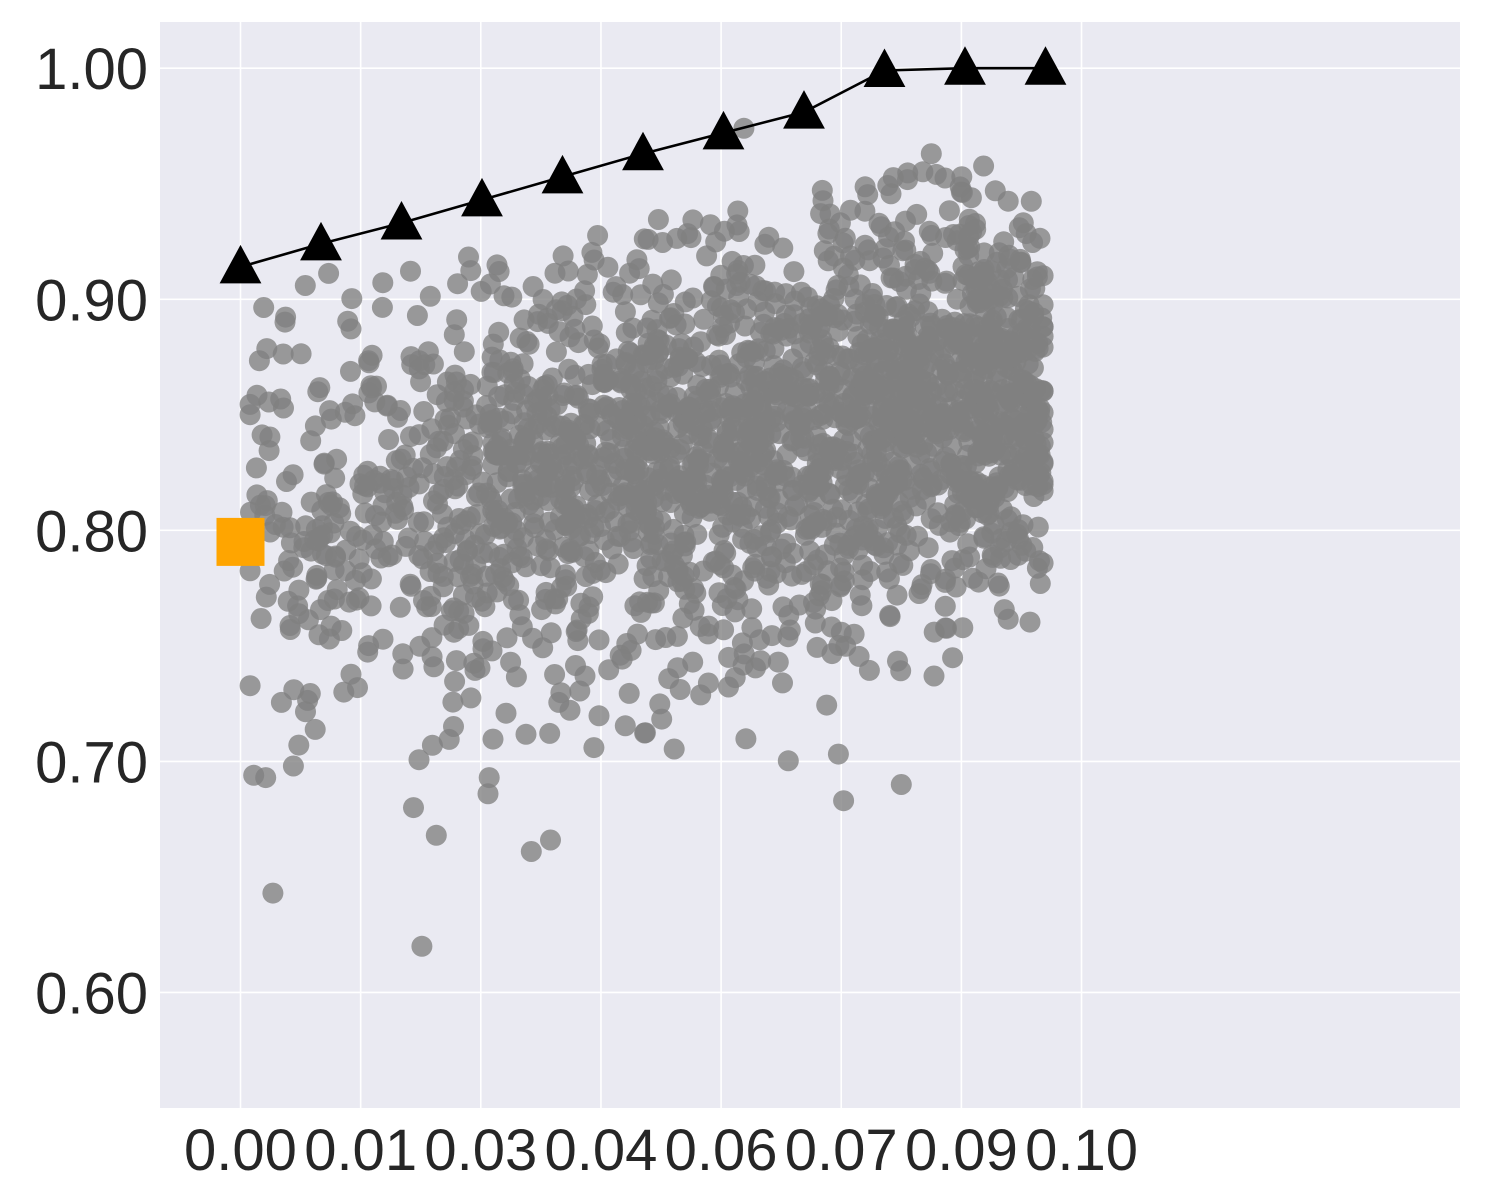 This screenshot has height=1200, width=1500. Describe the element at coordinates (562, 174) in the screenshot. I see `frontier-triangle` at that location.